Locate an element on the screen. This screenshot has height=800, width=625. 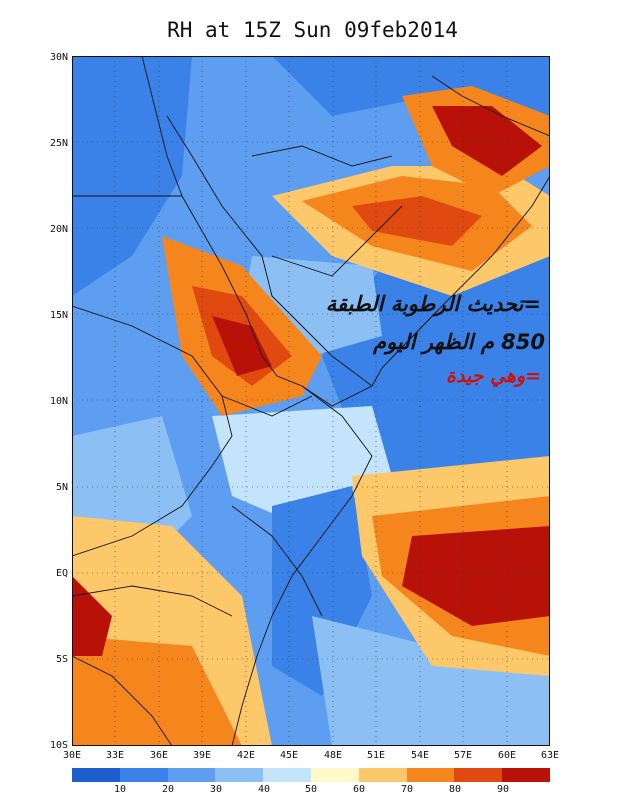
annotation-line-1: =تحديث الرطوبة الطبقة is located at coordinates (433, 304).